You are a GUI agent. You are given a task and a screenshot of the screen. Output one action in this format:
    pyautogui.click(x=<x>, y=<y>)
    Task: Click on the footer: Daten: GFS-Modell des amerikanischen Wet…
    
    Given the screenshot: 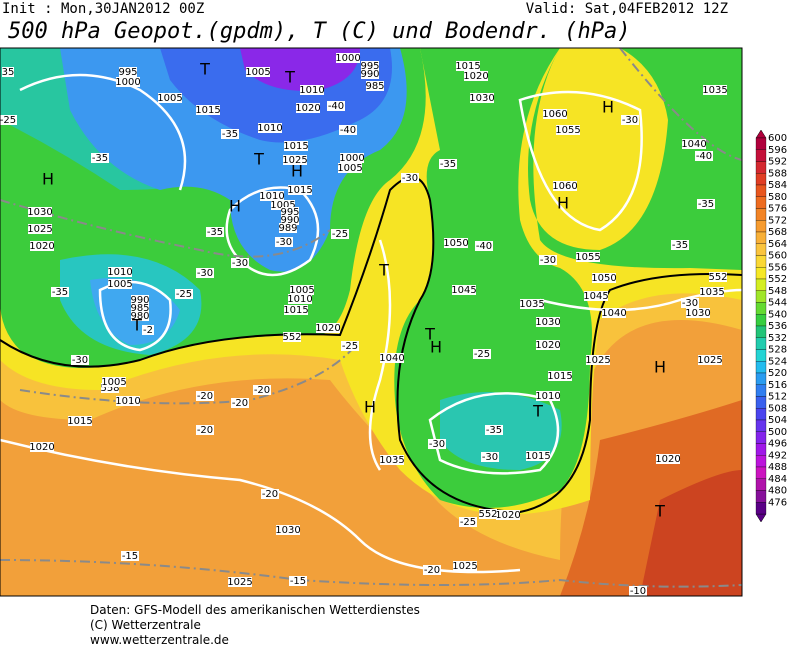 What is the action you would take?
    pyautogui.click(x=255, y=625)
    